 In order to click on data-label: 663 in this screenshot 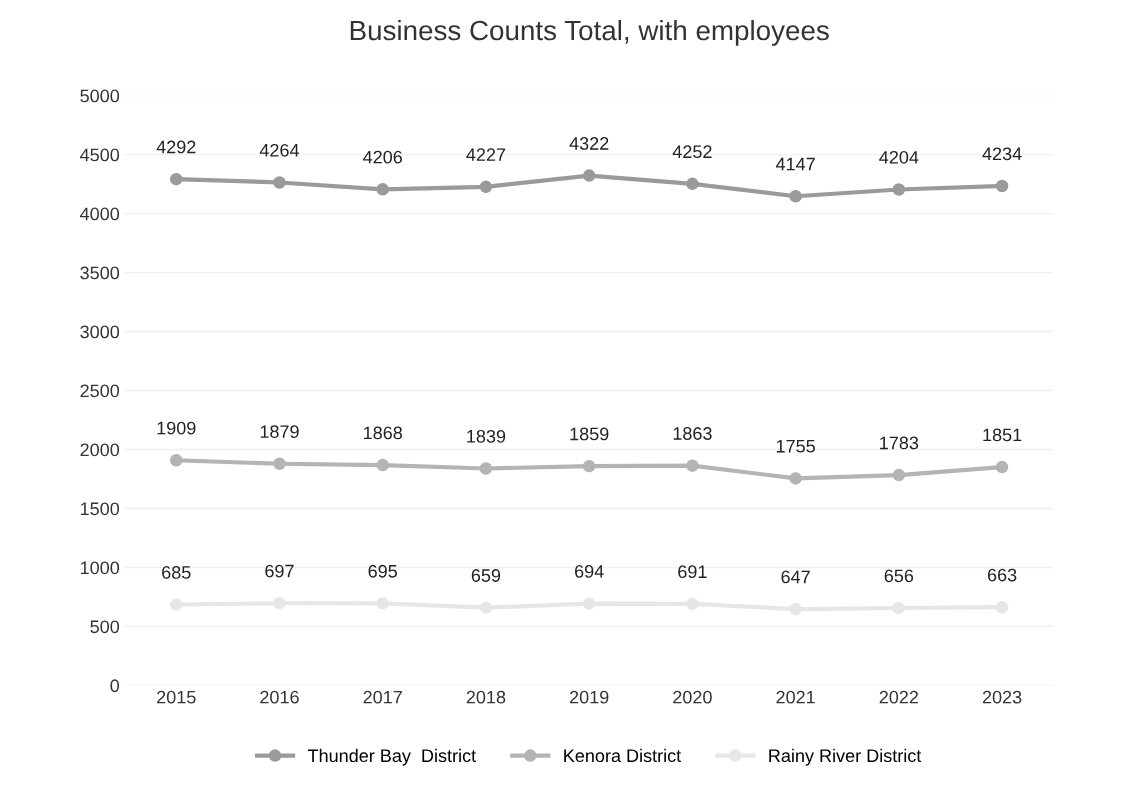, I will do `click(1002, 575)`.